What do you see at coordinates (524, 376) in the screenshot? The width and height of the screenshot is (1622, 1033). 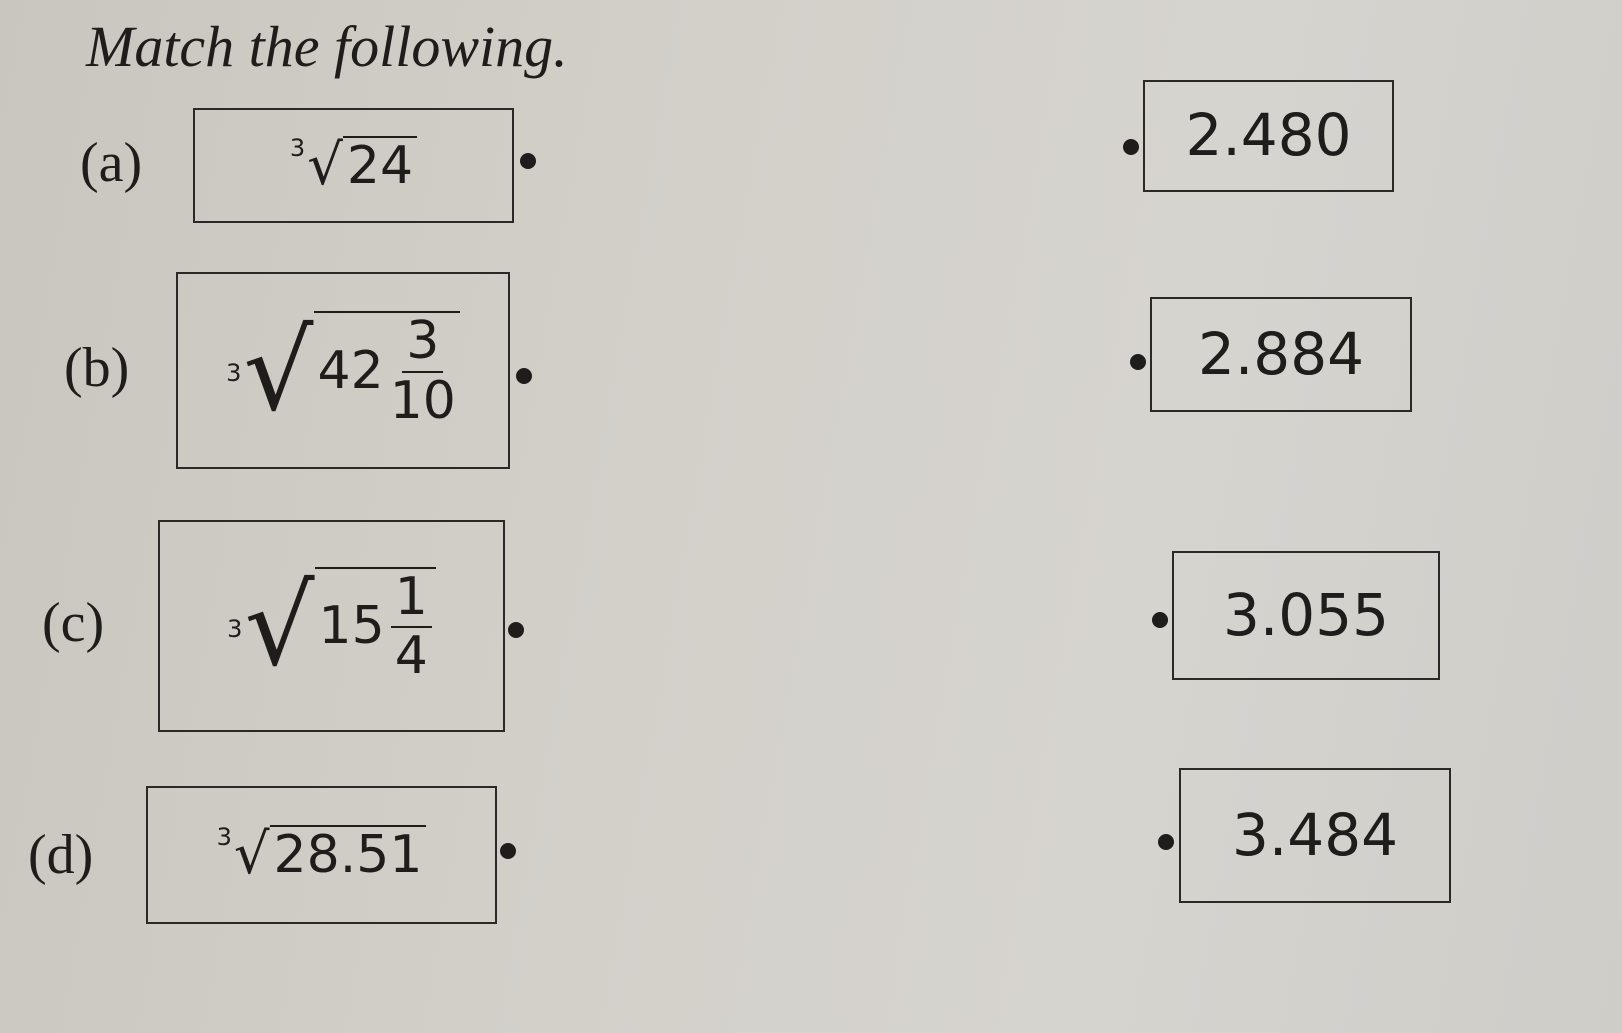 I see `match-dot-b` at bounding box center [524, 376].